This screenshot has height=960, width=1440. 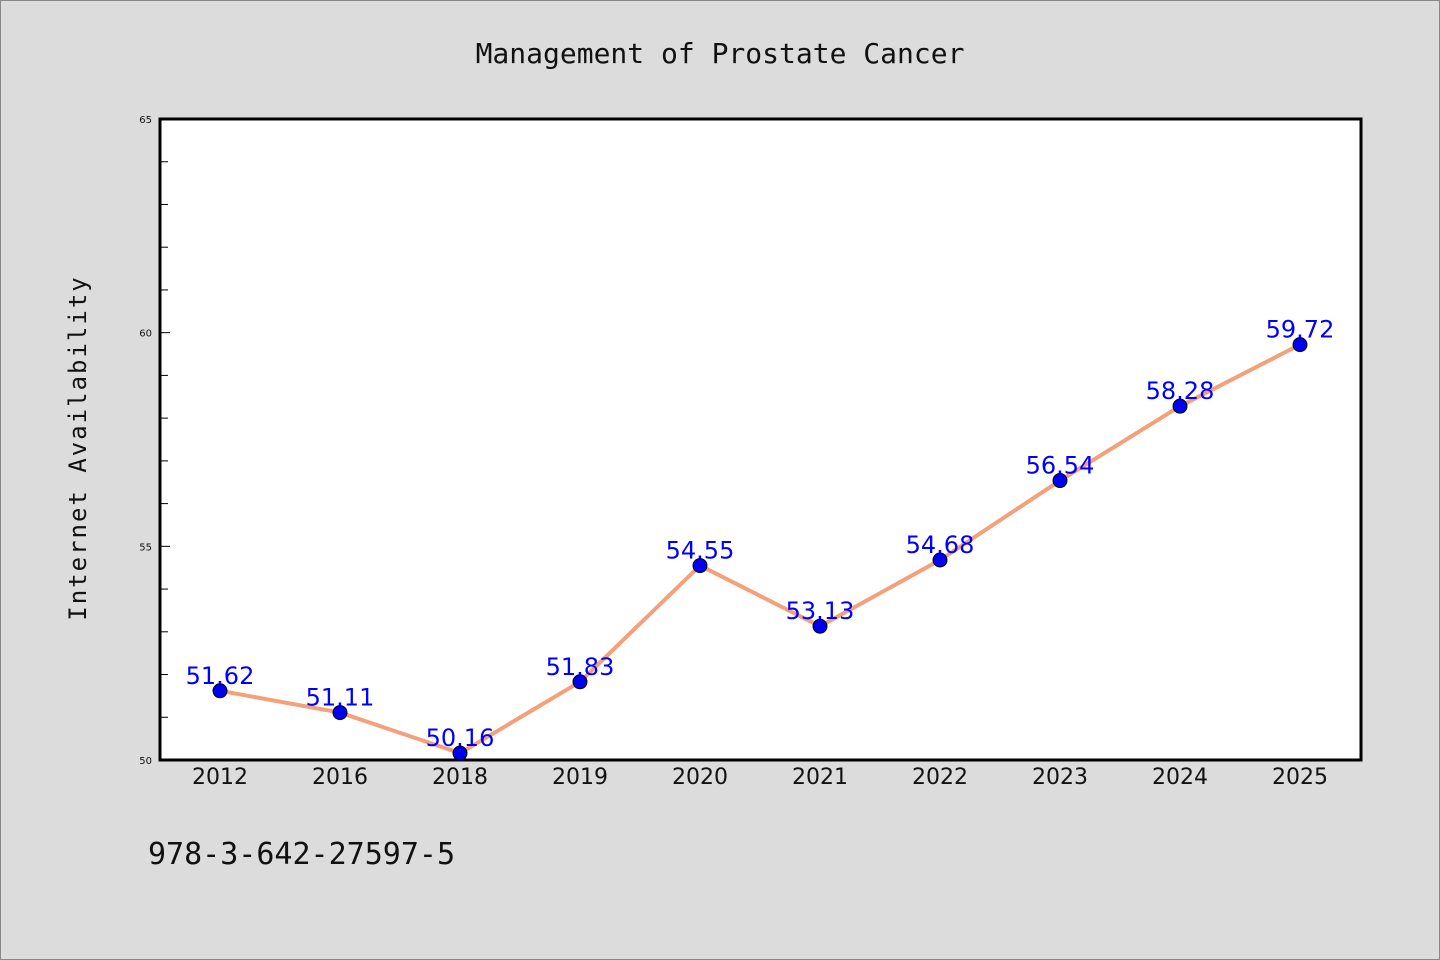 What do you see at coordinates (940, 545) in the screenshot?
I see `data-label: 54.68` at bounding box center [940, 545].